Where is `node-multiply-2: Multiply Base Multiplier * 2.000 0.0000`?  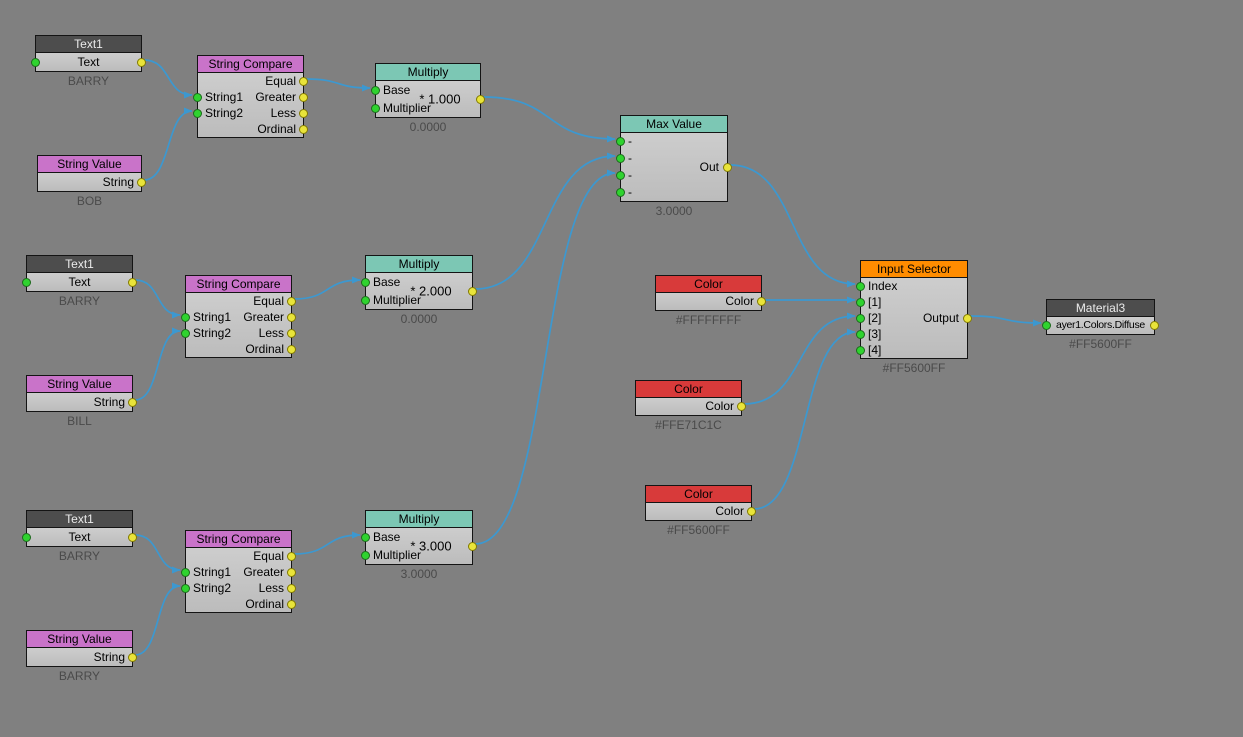
node-multiply-2: Multiply Base Multiplier * 2.000 0.0000 is located at coordinates (419, 290).